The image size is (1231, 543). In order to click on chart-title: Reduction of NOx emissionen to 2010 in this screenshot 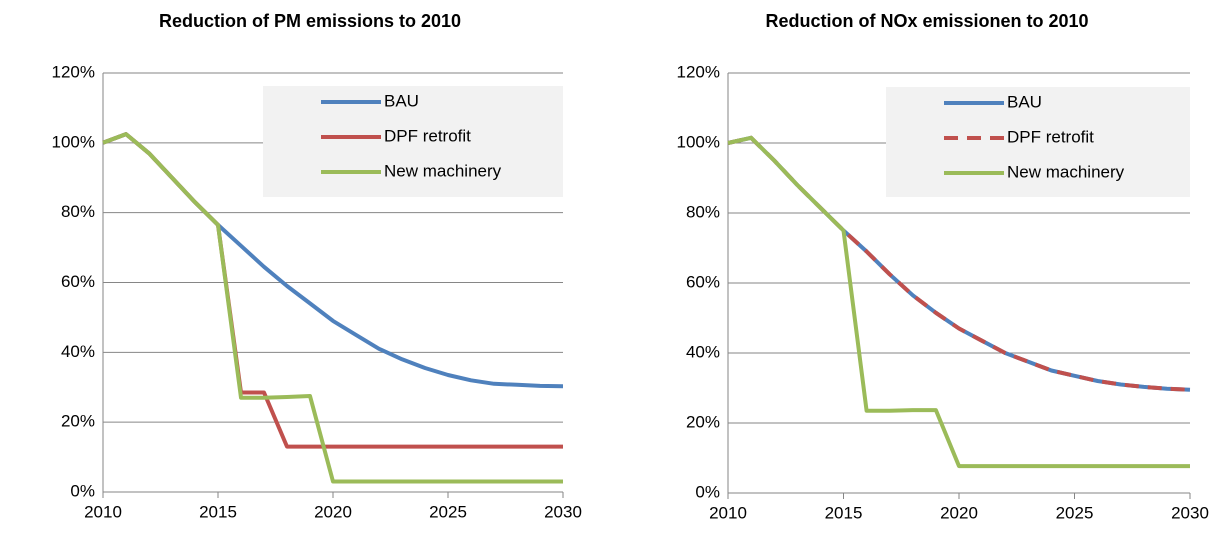, I will do `click(926, 21)`.